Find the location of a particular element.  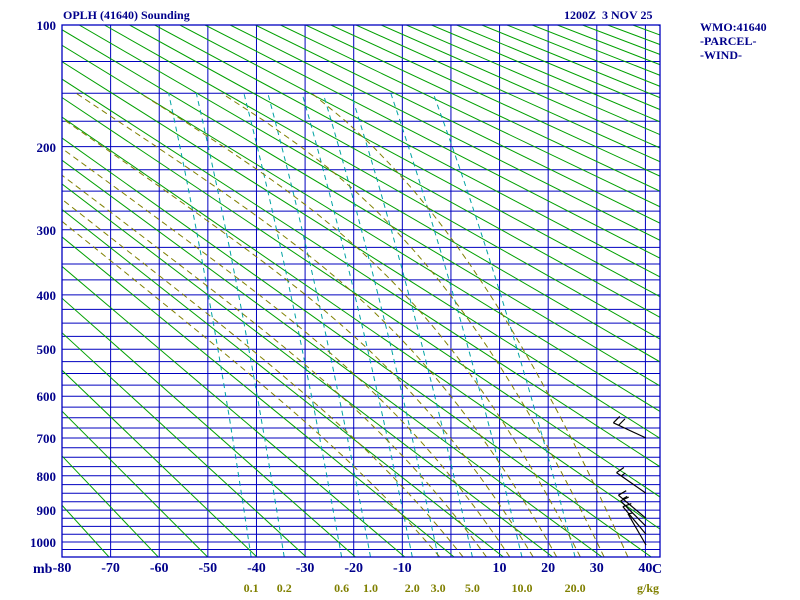

pressure-tick-label: 900 is located at coordinates (46, 511).